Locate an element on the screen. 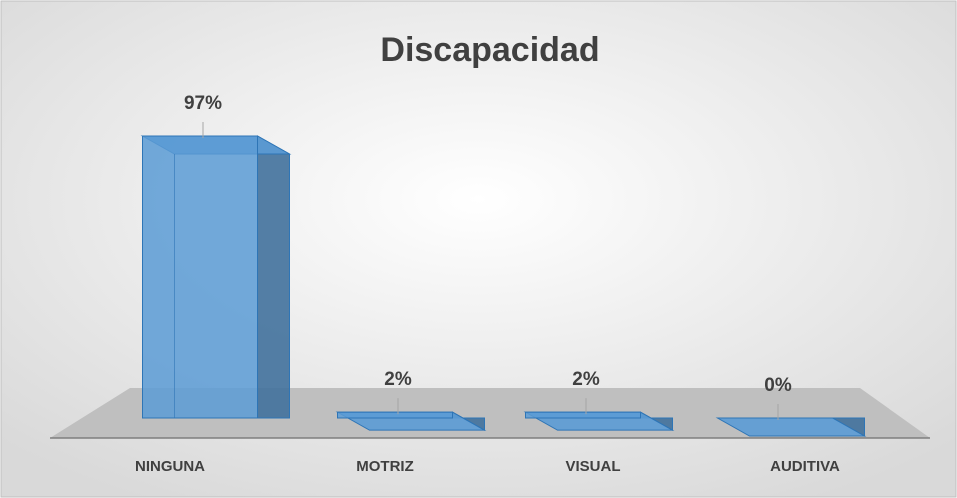 Image resolution: width=957 pixels, height=498 pixels. category-label: MOTRIZ is located at coordinates (385, 466).